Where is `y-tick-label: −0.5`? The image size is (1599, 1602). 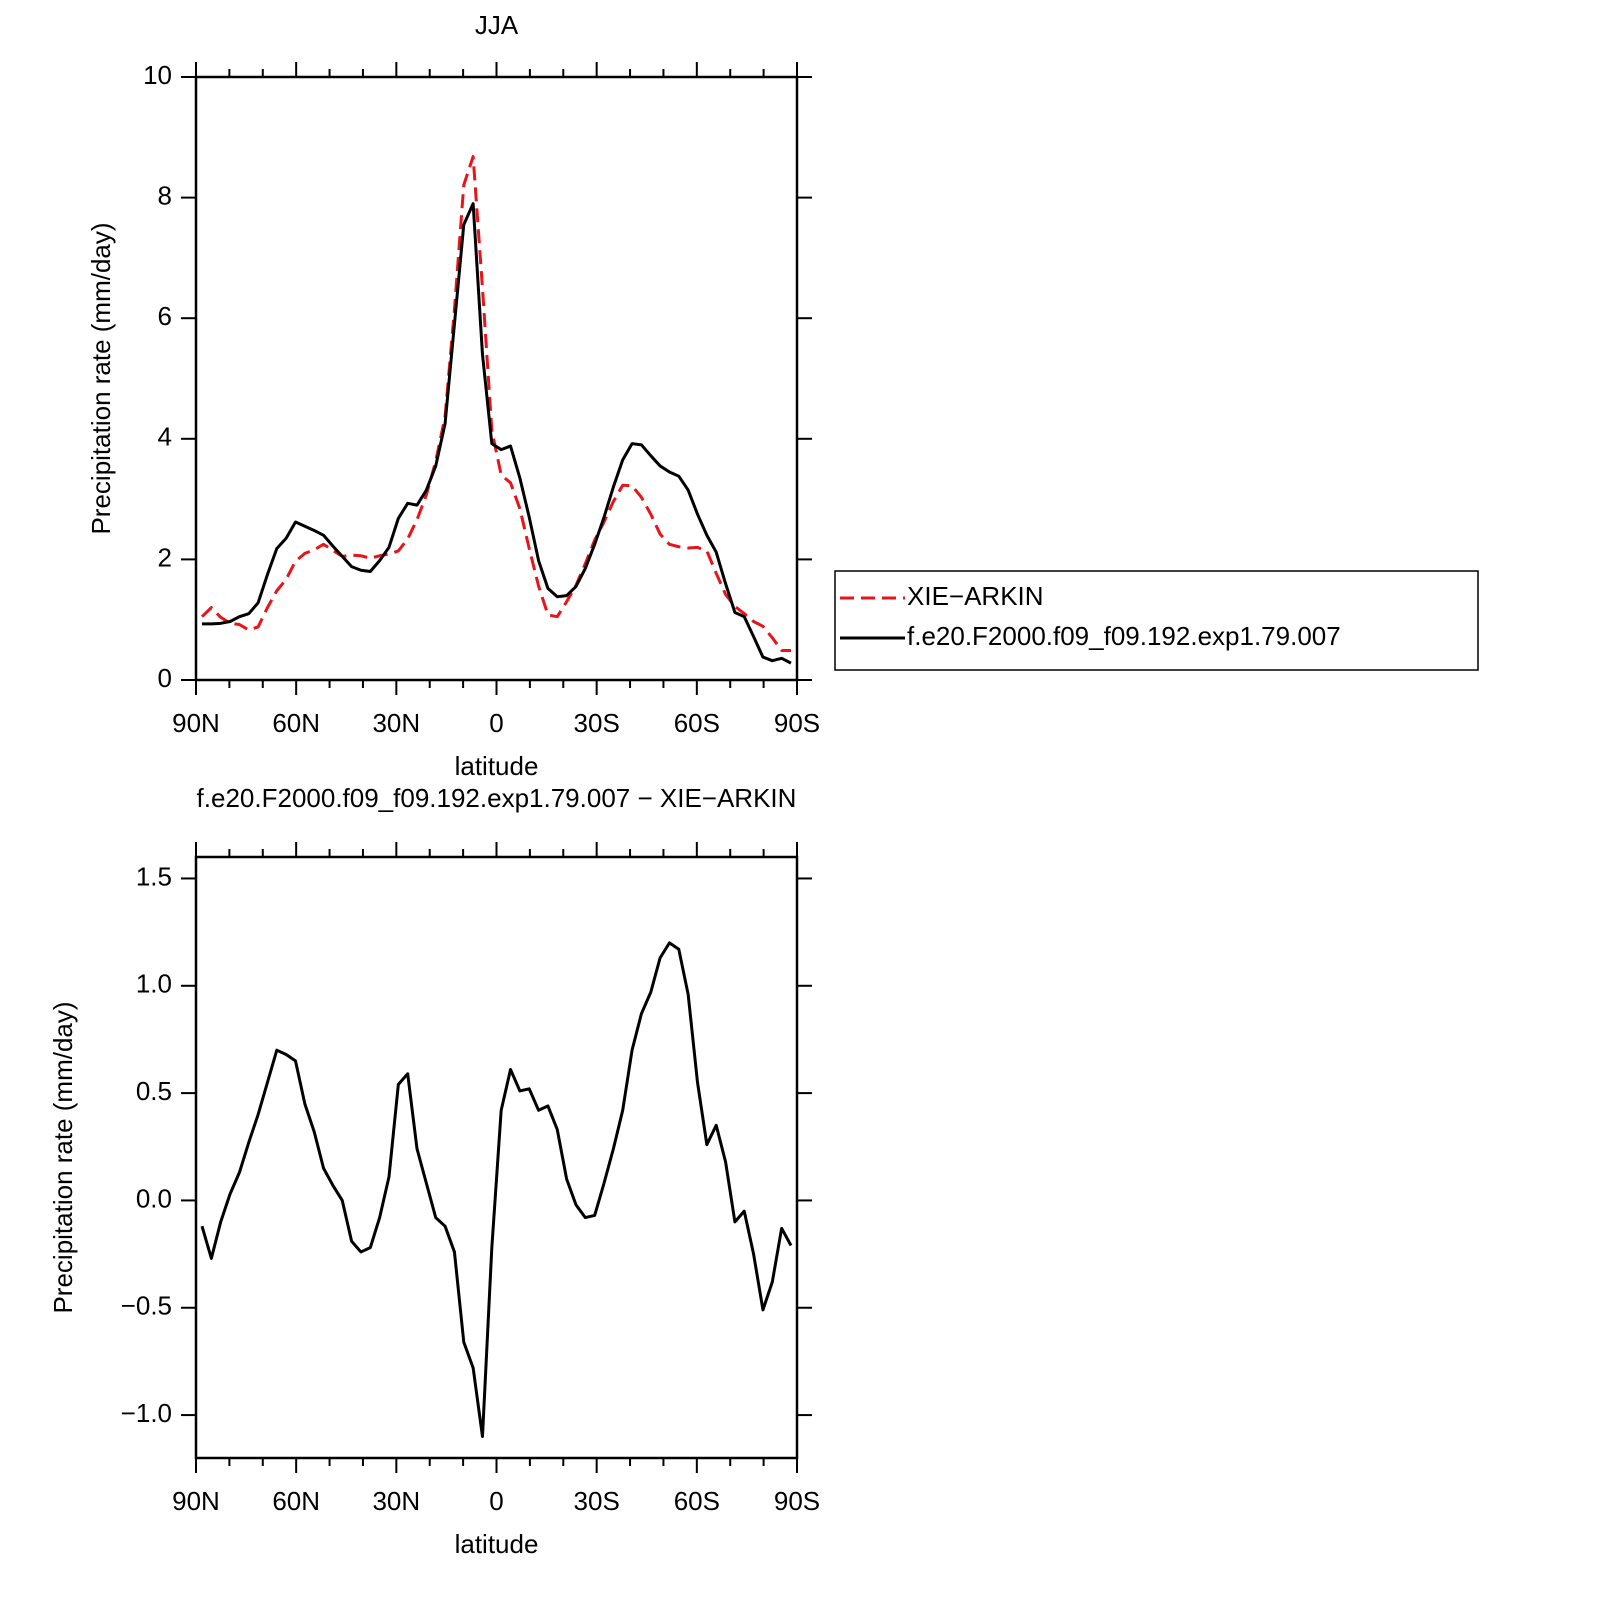 y-tick-label: −0.5 is located at coordinates (146, 1306).